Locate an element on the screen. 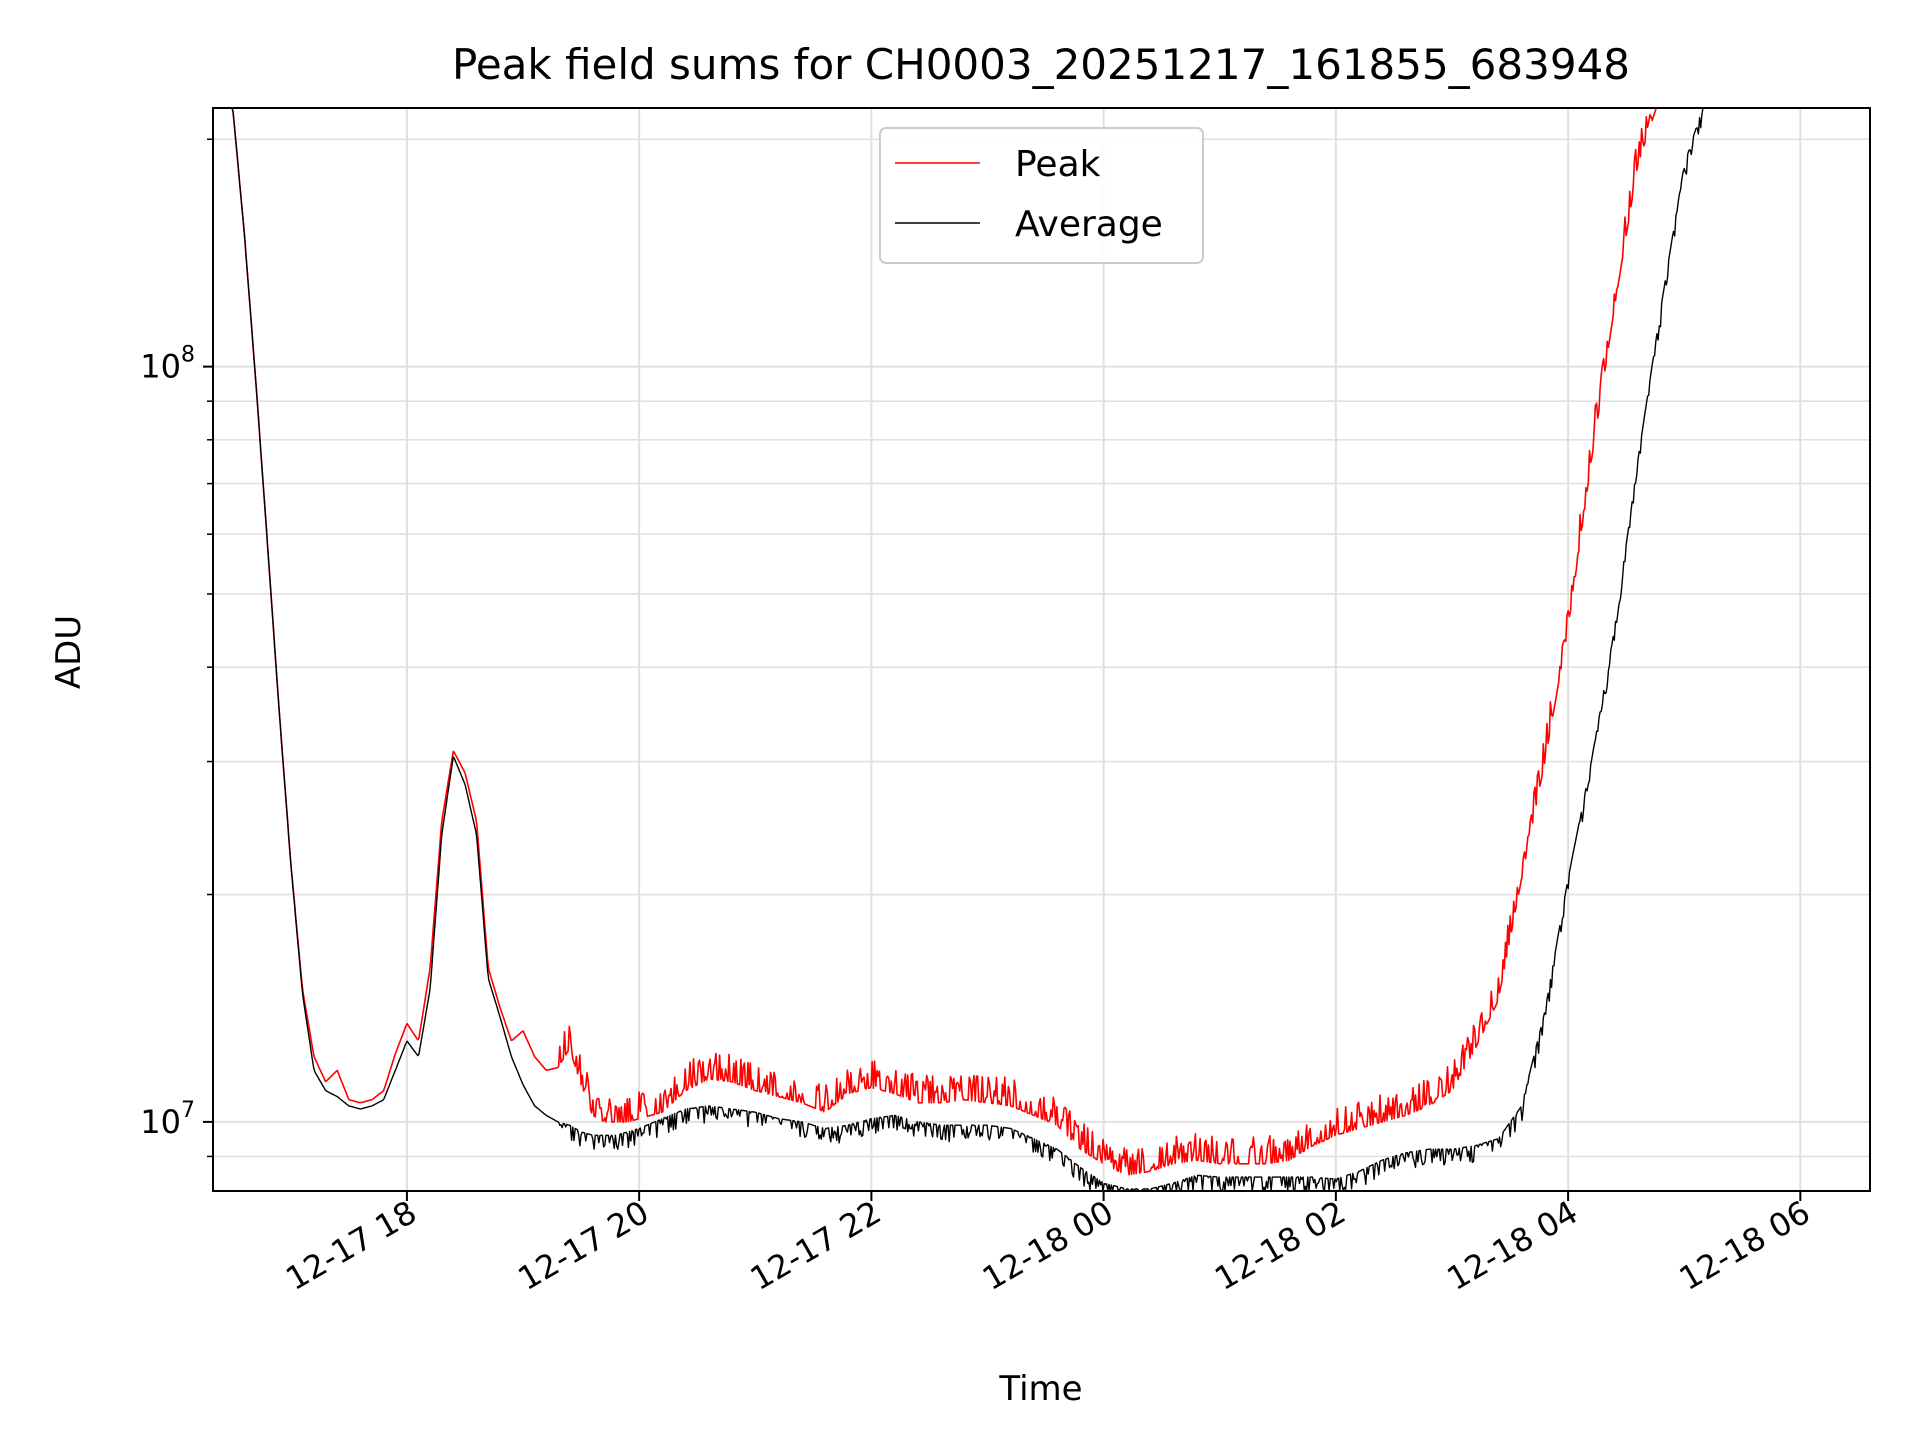  legend-box is located at coordinates (1041, 195).